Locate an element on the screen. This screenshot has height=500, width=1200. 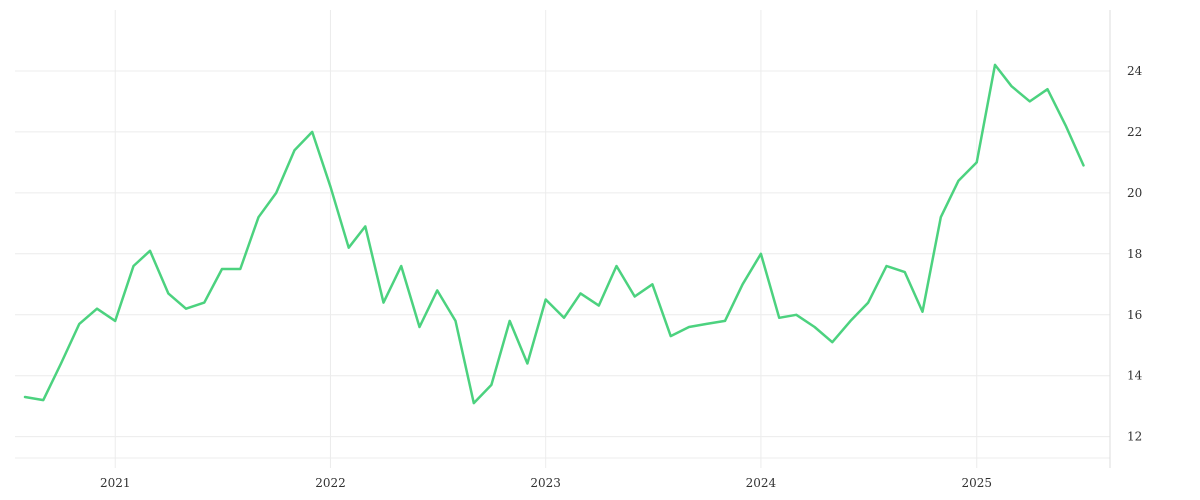
x-tick-label: 2024 is located at coordinates (761, 483).